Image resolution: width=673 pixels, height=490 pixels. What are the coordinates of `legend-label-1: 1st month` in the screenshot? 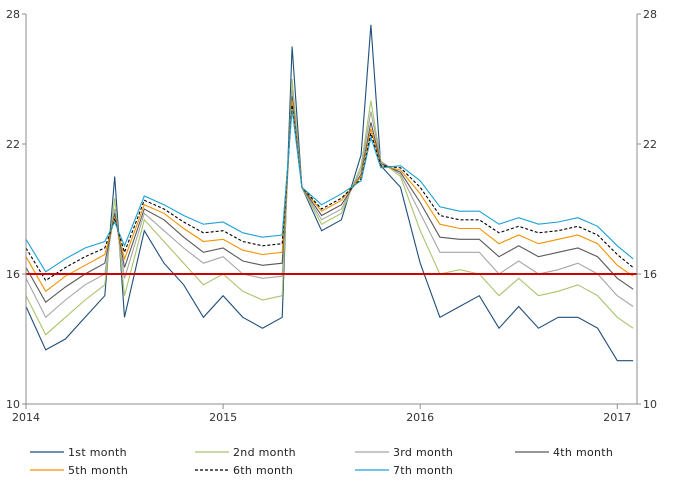 It's located at (97, 452).